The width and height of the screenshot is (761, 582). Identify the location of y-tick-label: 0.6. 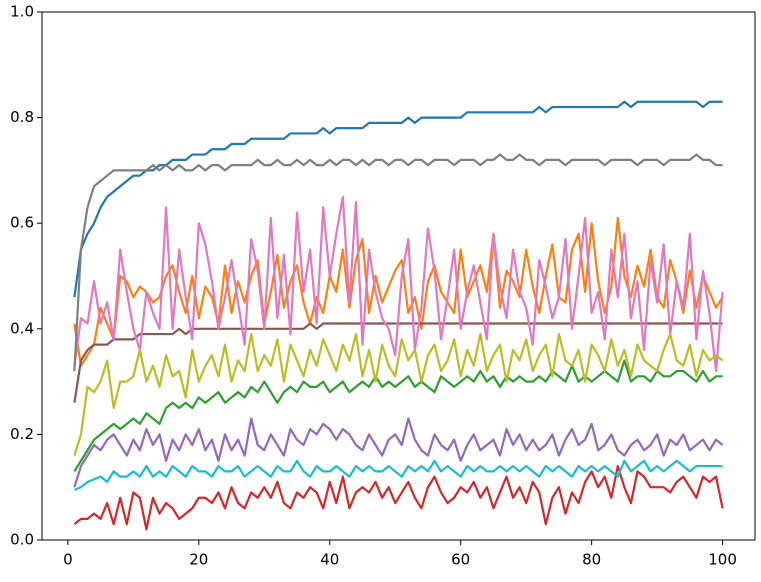
(22, 223).